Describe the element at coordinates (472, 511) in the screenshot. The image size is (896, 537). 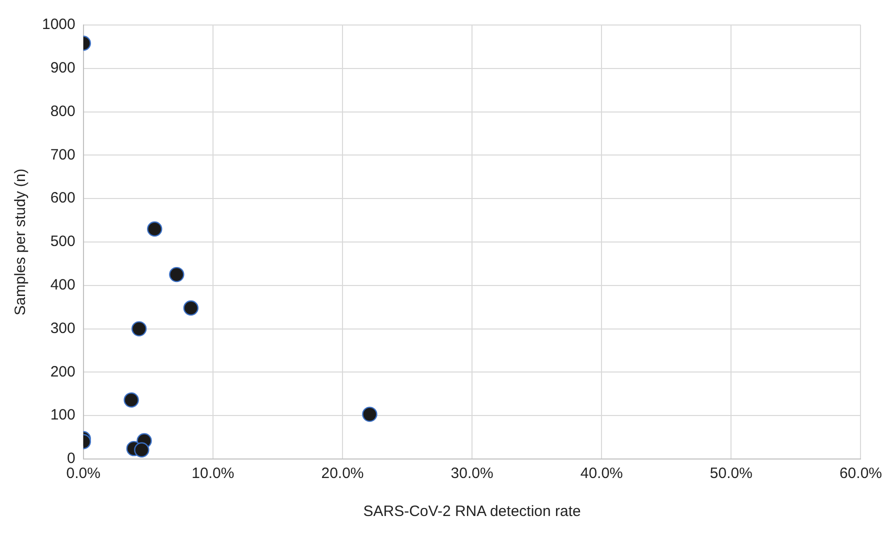
I see `x-axis-title: SARS-CoV-2 RNA detection rate` at that location.